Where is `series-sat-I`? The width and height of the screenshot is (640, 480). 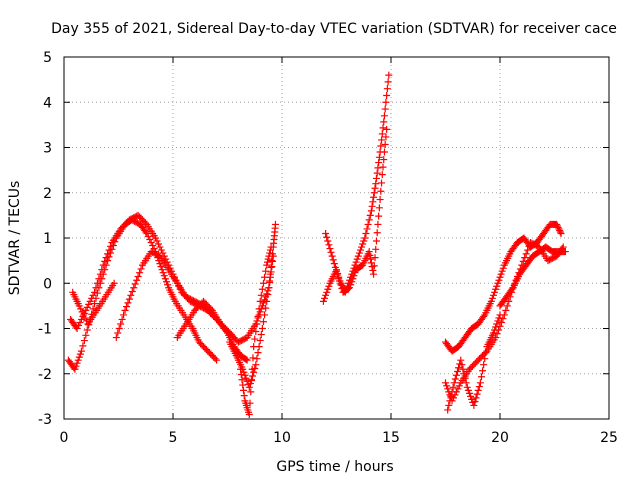 series-sat-I is located at coordinates (355, 215).